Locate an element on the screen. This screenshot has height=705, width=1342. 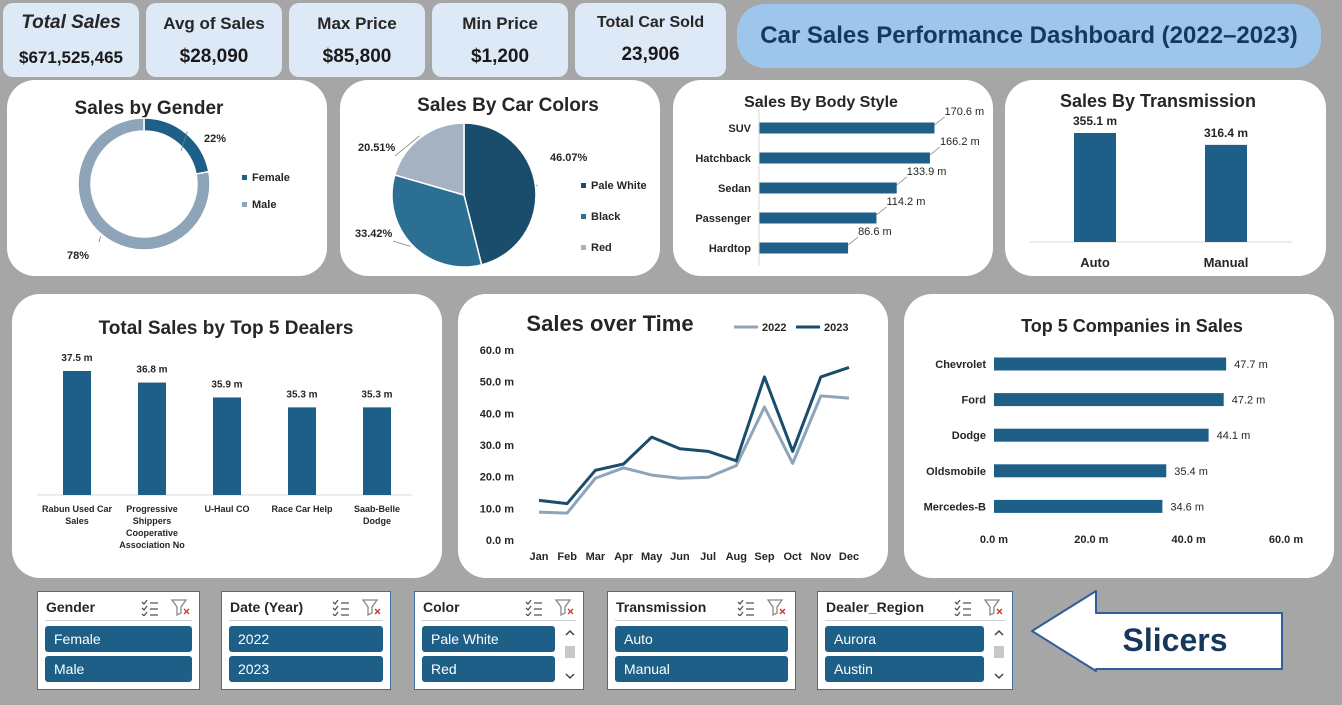
slicer-title: Date (Year) is located at coordinates (267, 607).